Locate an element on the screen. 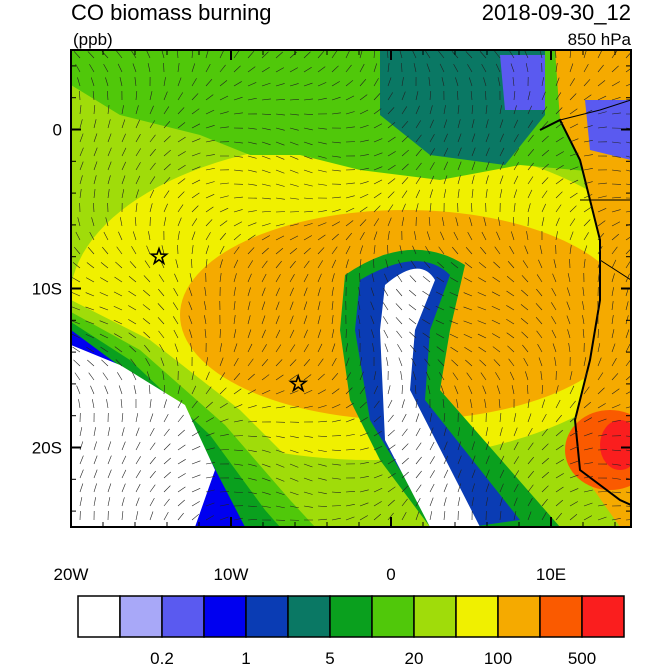 This screenshot has width=650, height=667. colorbar-label: 20 is located at coordinates (414, 658).